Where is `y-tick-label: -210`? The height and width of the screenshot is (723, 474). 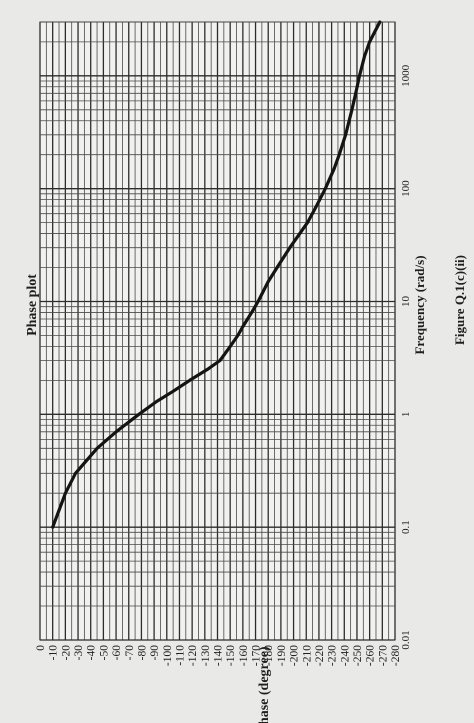 y-tick-label: -210 is located at coordinates (307, 655).